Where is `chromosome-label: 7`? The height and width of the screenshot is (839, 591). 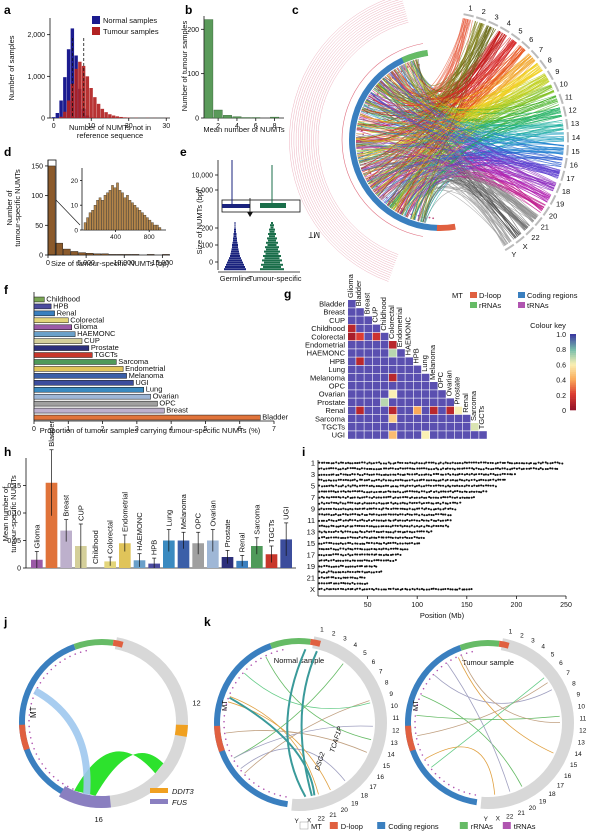
chromosome-label: 7 is located at coordinates (568, 673).